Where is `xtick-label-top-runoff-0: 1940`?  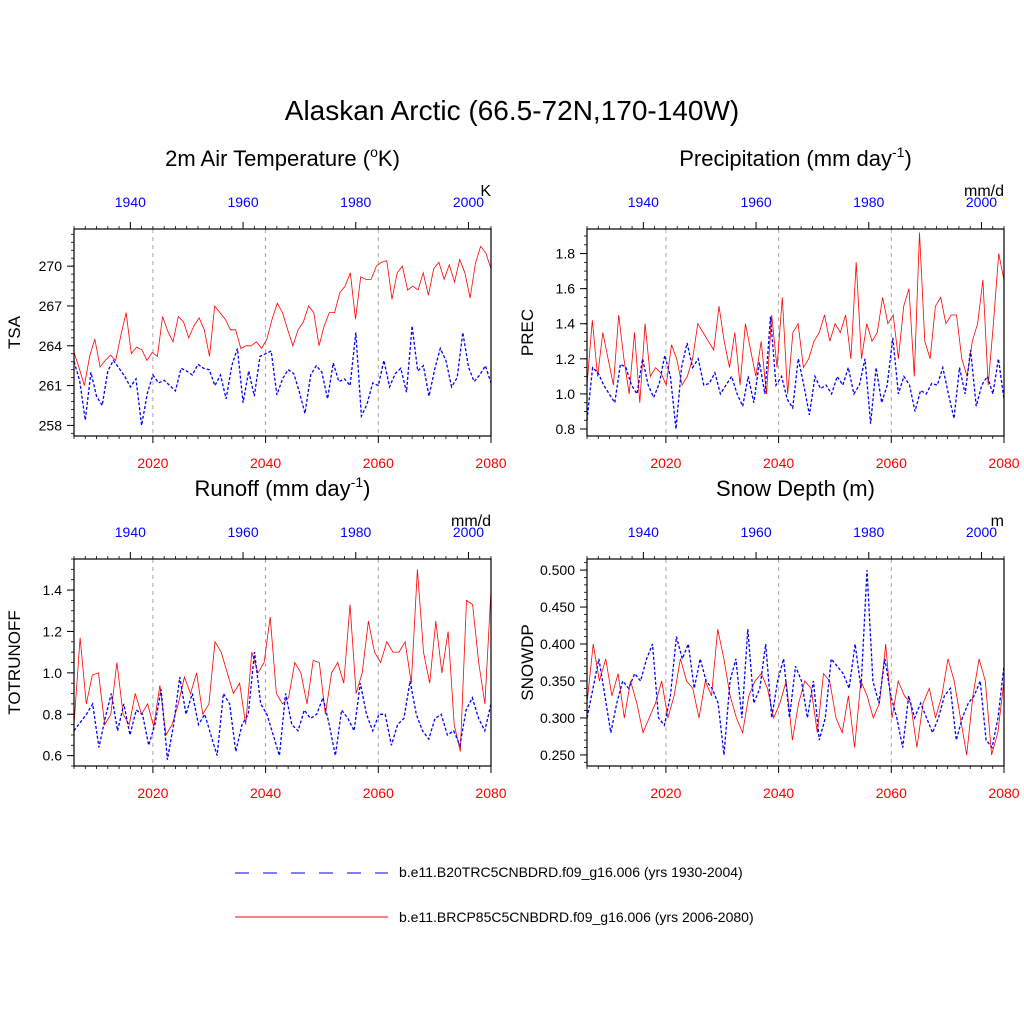 xtick-label-top-runoff-0: 1940 is located at coordinates (130, 532).